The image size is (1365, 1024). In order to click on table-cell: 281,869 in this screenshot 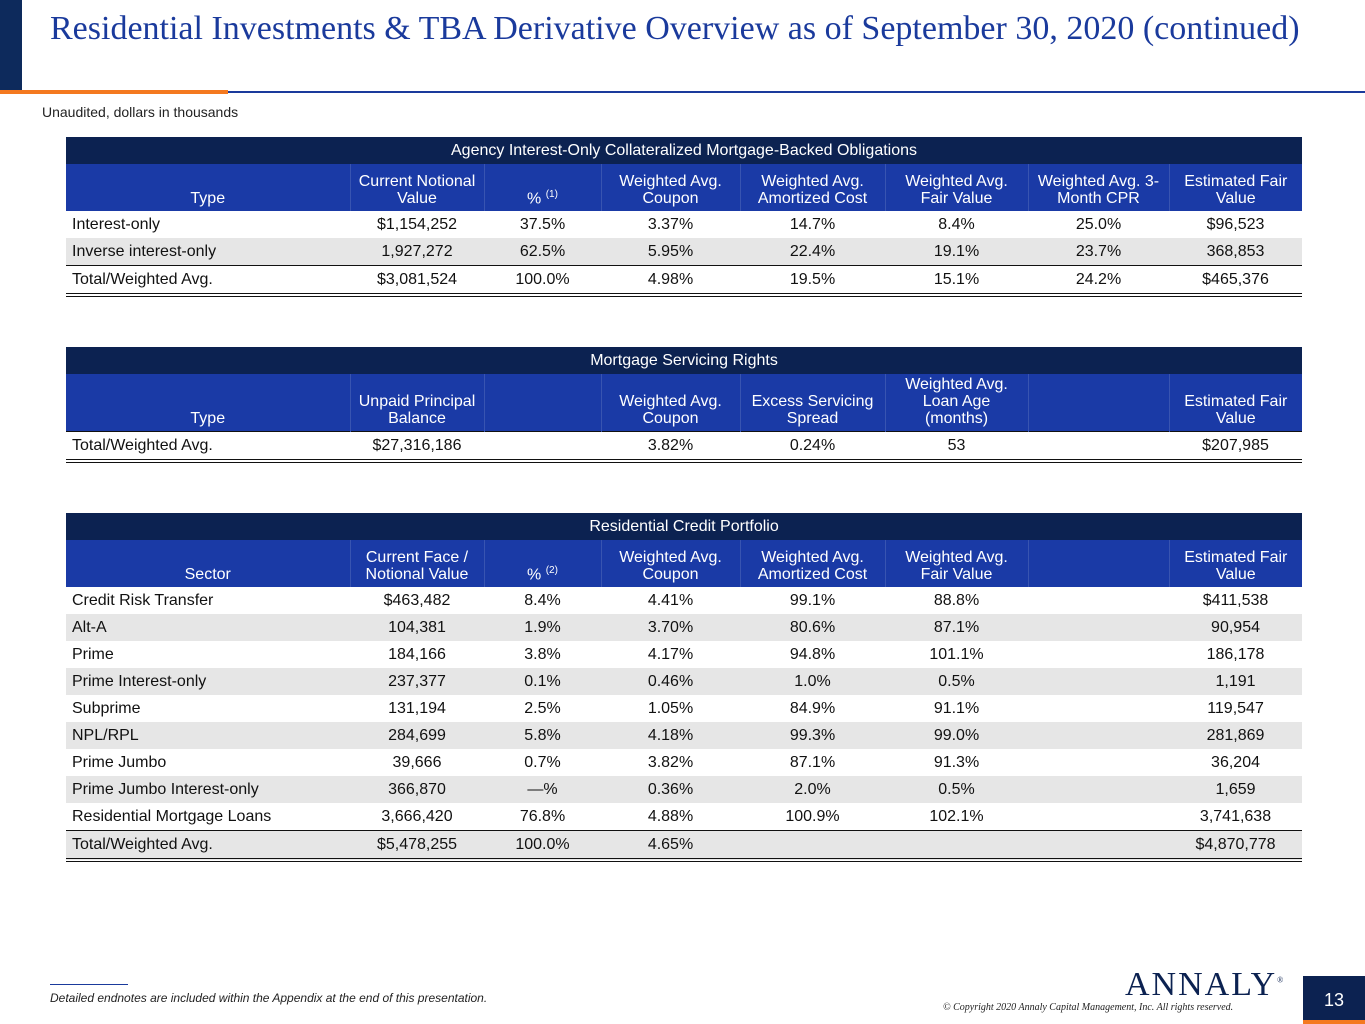, I will do `click(1236, 735)`.